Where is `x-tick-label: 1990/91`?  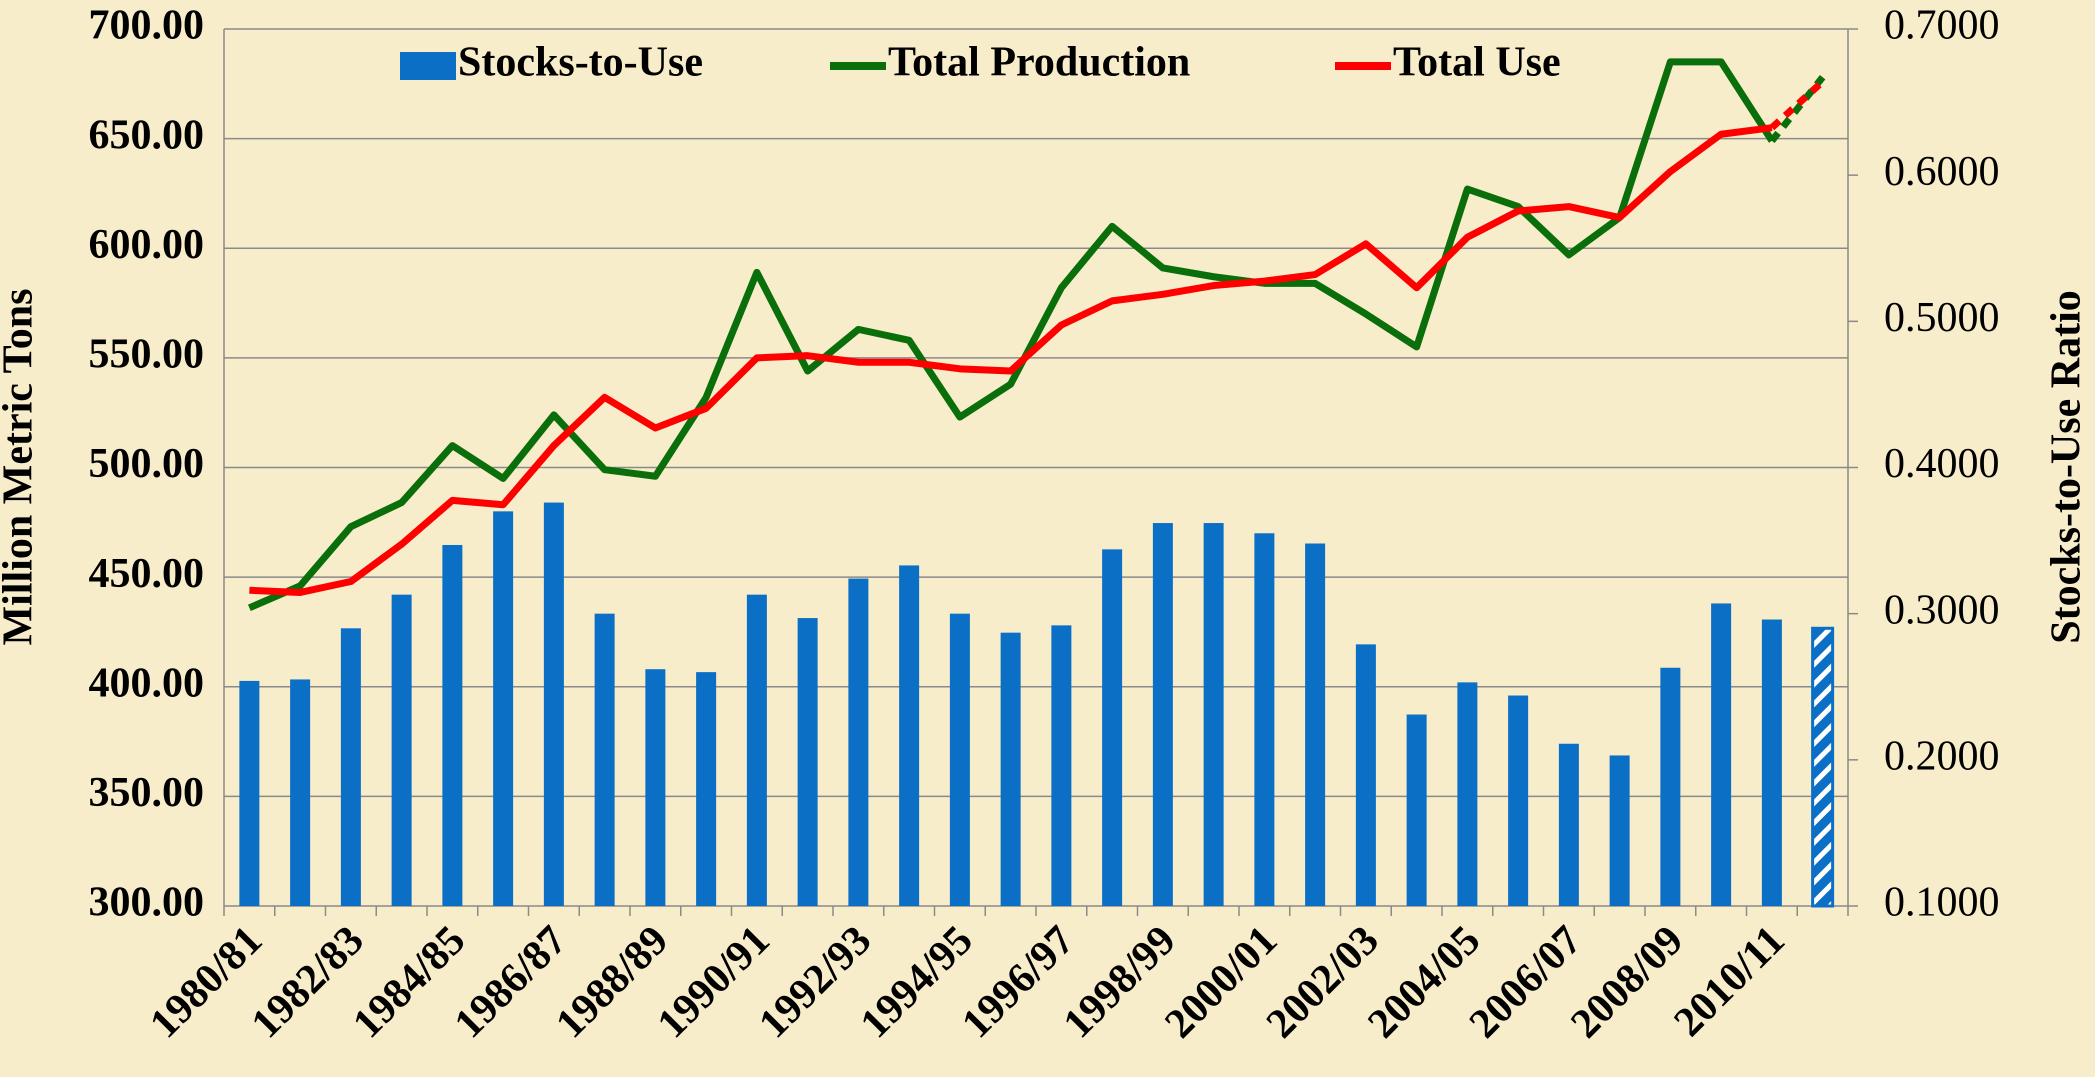
x-tick-label: 1990/91 is located at coordinates (714, 982).